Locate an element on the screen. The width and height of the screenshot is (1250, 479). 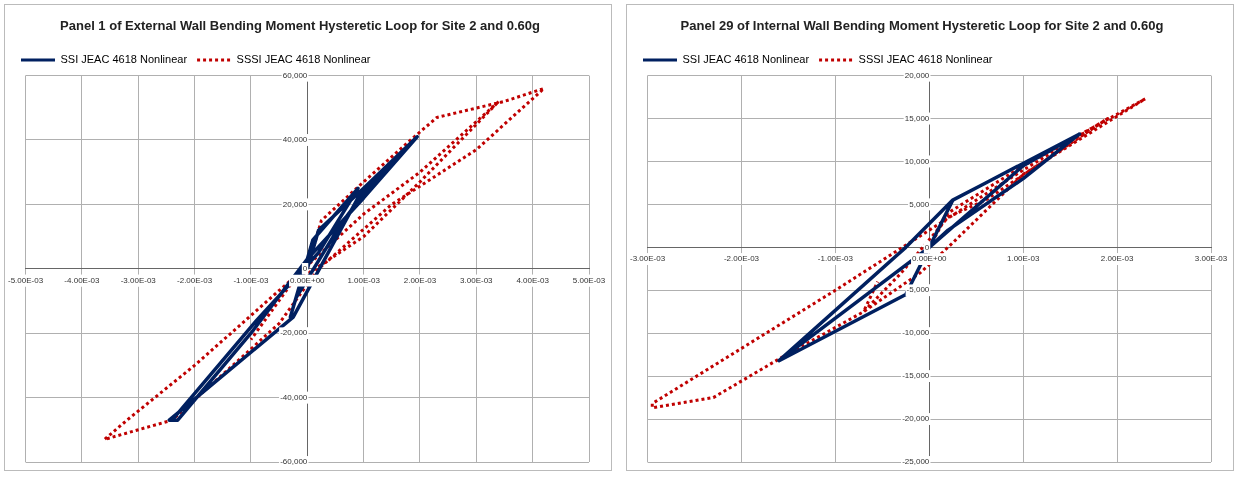
x-tick-label: 5.00E-03 is located at coordinates (589, 280).